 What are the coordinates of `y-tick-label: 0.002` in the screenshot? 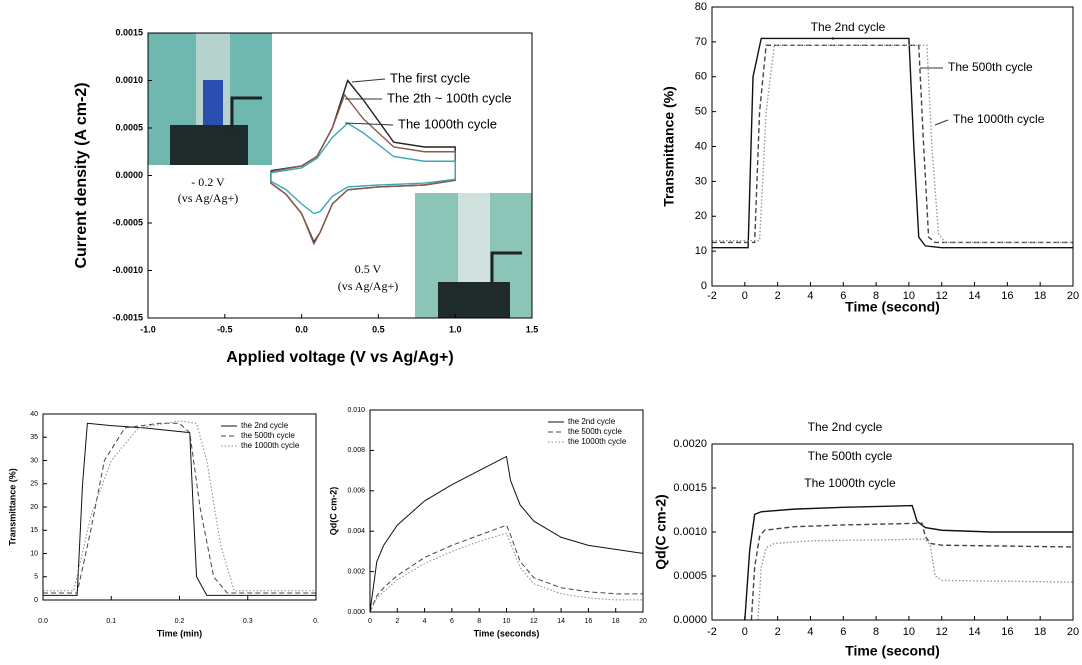 It's located at (356, 571).